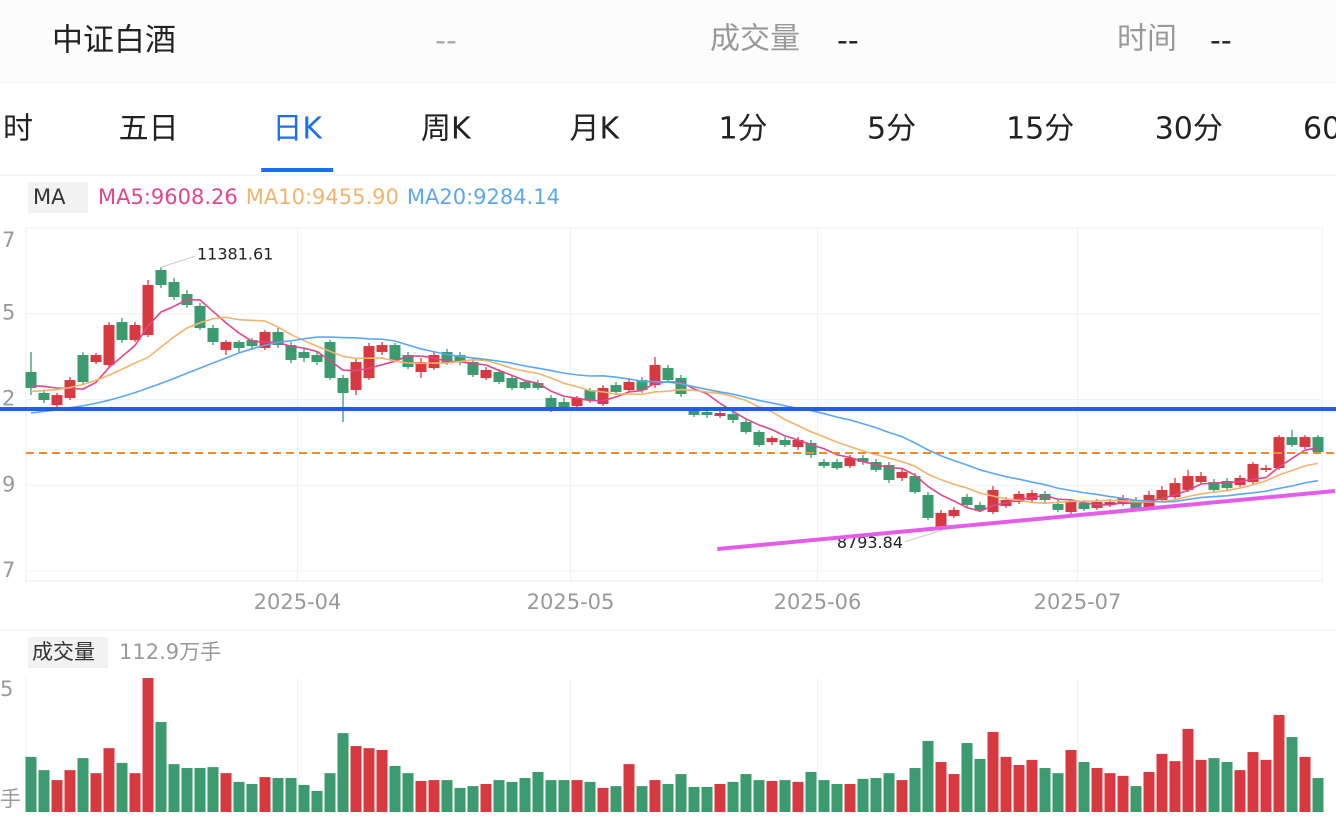 This screenshot has height=822, width=1336. I want to click on legend-entry: MA10:9455.90, so click(322, 197).